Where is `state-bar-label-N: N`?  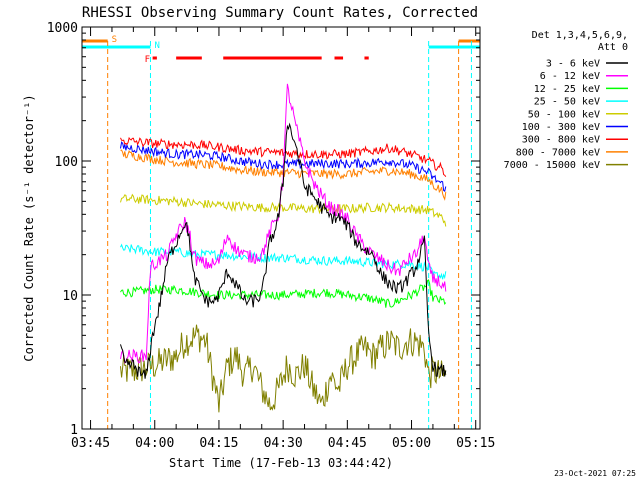 state-bar-label-N: N is located at coordinates (156, 46).